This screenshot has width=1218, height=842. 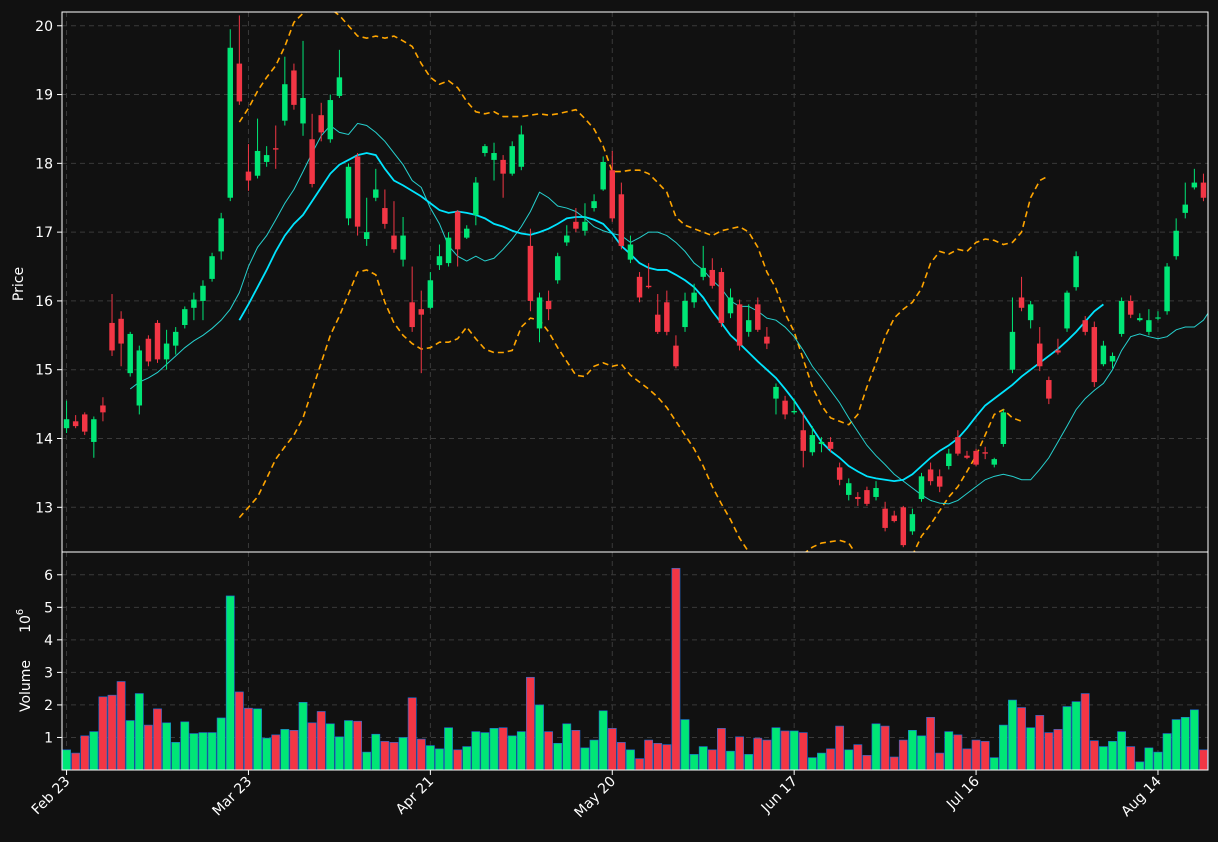 I want to click on volume-y-label-group: Volume 10 6, so click(x=24, y=660).